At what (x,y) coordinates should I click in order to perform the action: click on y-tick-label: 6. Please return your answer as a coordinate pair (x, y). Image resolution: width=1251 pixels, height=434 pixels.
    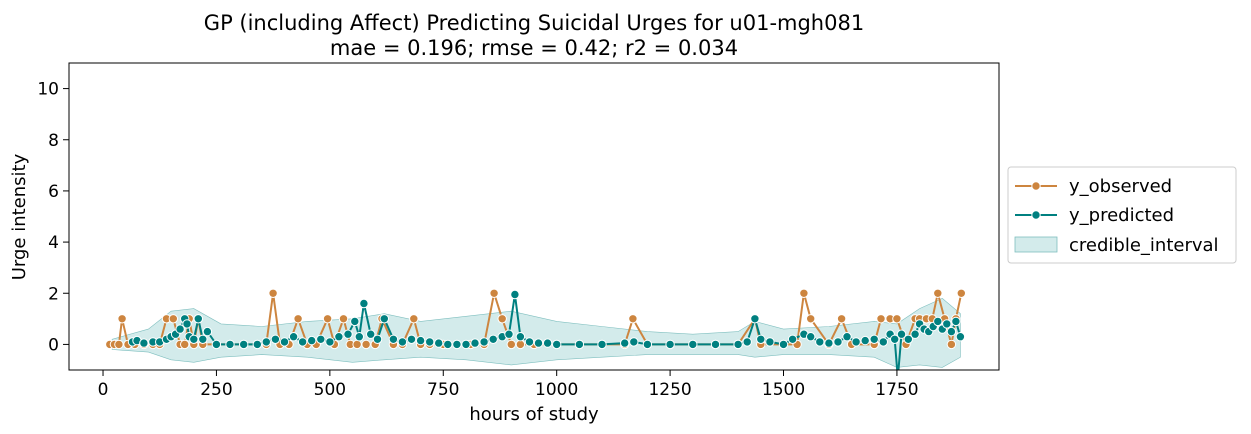
    Looking at the image, I should click on (53, 192).